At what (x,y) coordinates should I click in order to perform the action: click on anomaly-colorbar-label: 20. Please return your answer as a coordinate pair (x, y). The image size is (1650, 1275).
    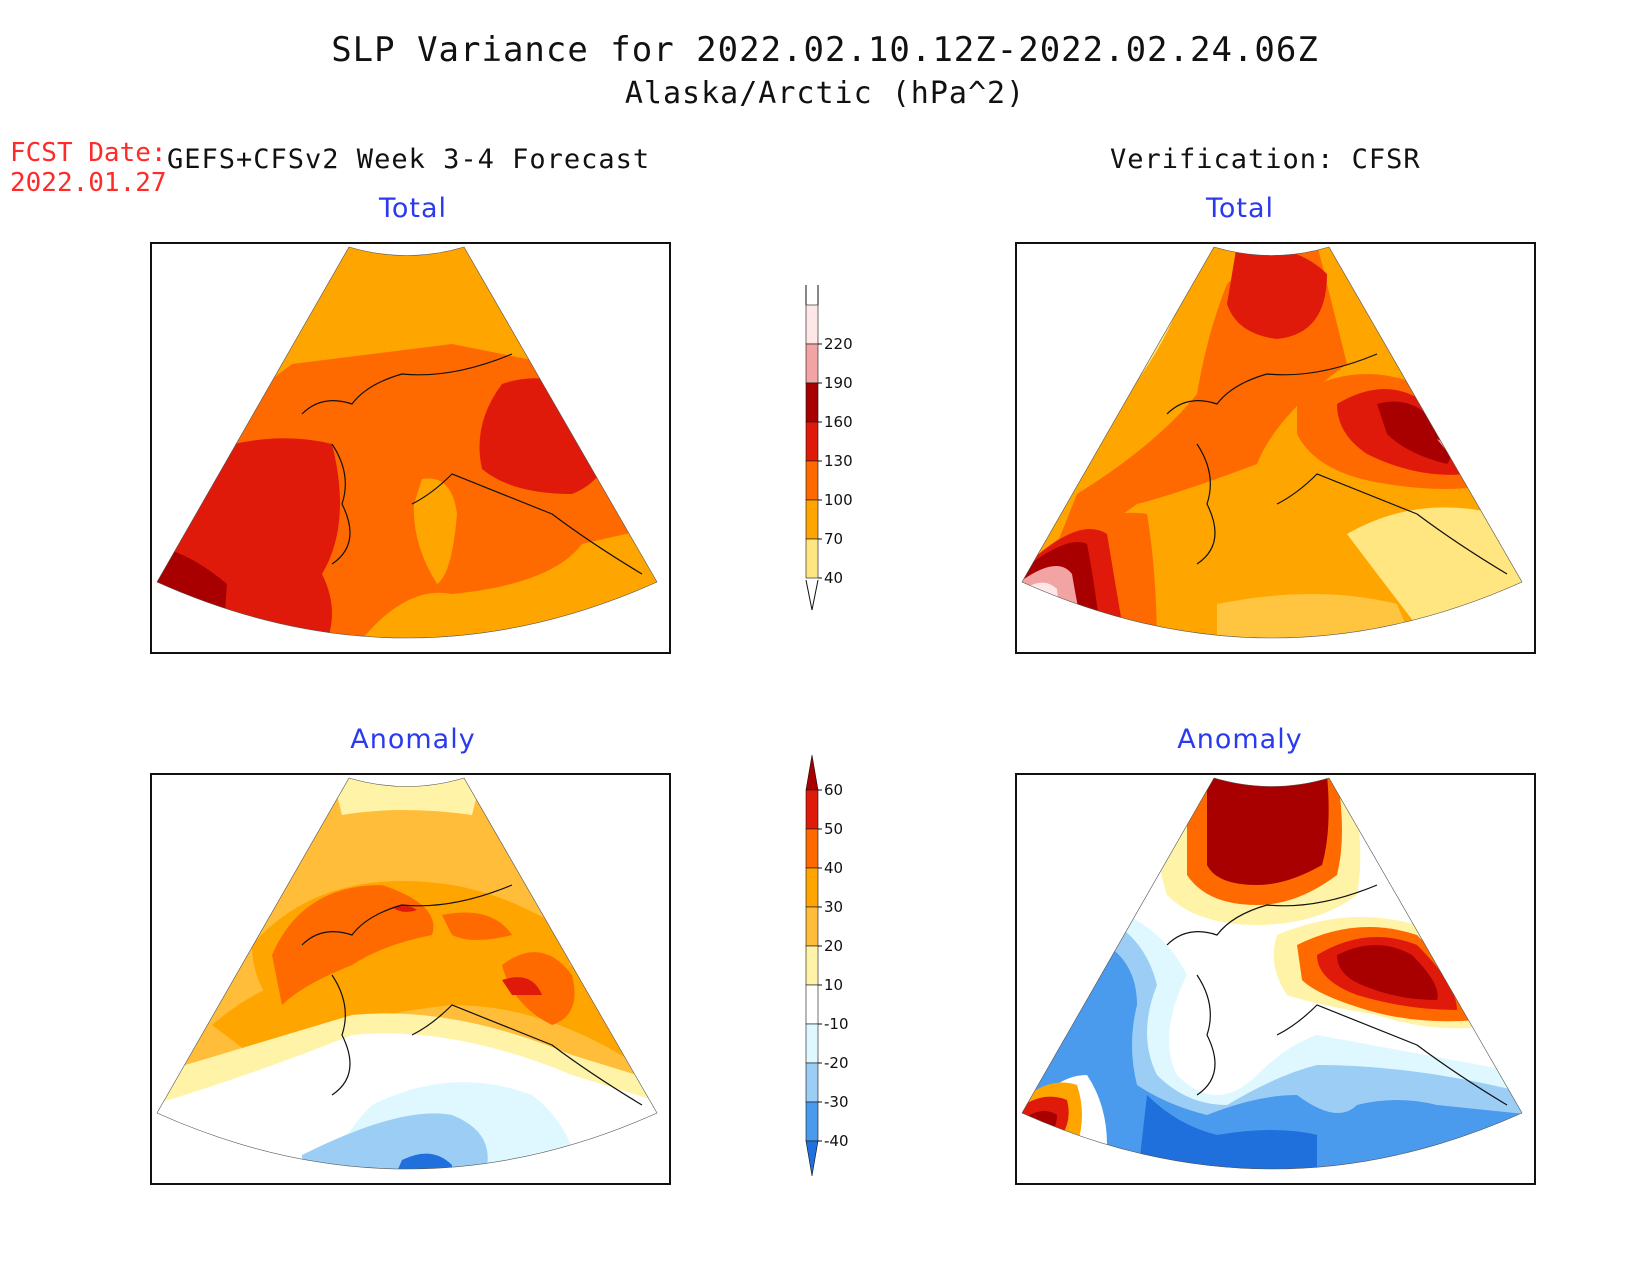
    Looking at the image, I should click on (833, 946).